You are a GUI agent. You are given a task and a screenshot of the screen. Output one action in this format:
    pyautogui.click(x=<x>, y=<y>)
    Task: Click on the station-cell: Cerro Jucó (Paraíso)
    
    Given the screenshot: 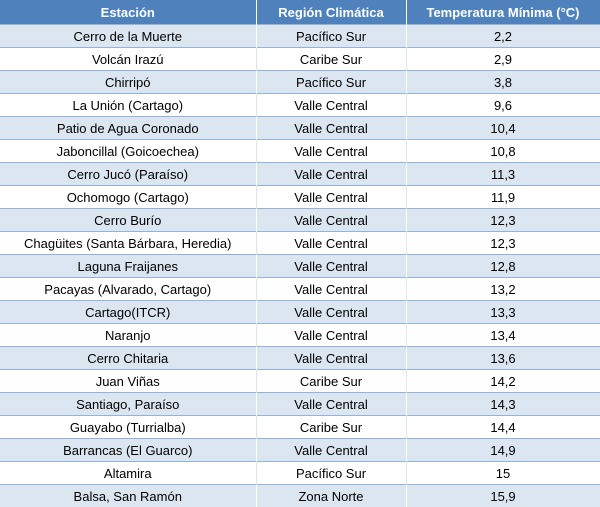 What is the action you would take?
    pyautogui.click(x=128, y=174)
    